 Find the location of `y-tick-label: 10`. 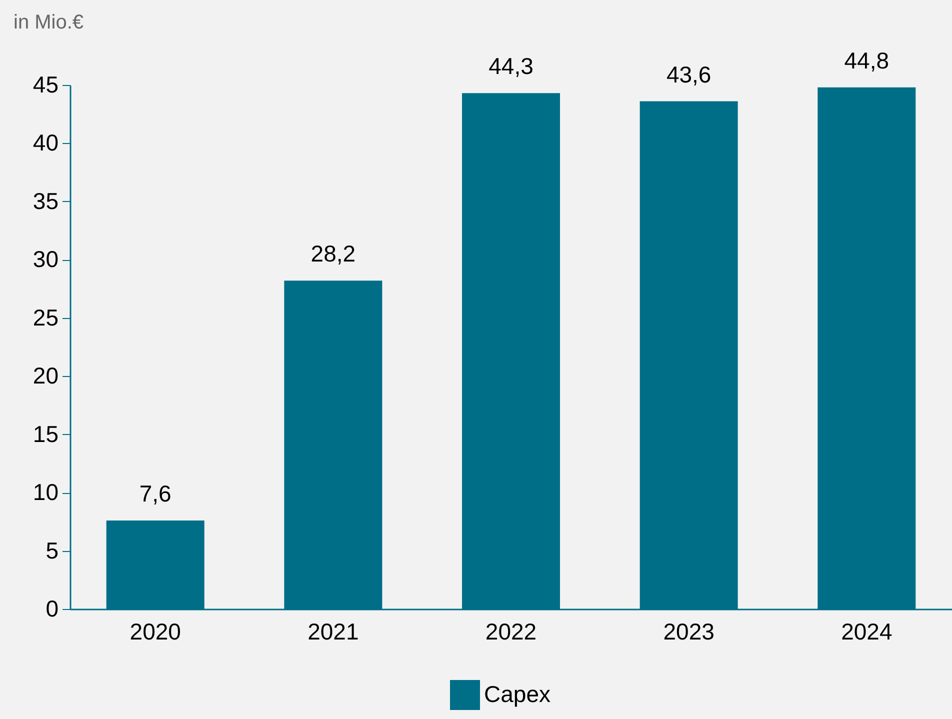

y-tick-label: 10 is located at coordinates (45, 492).